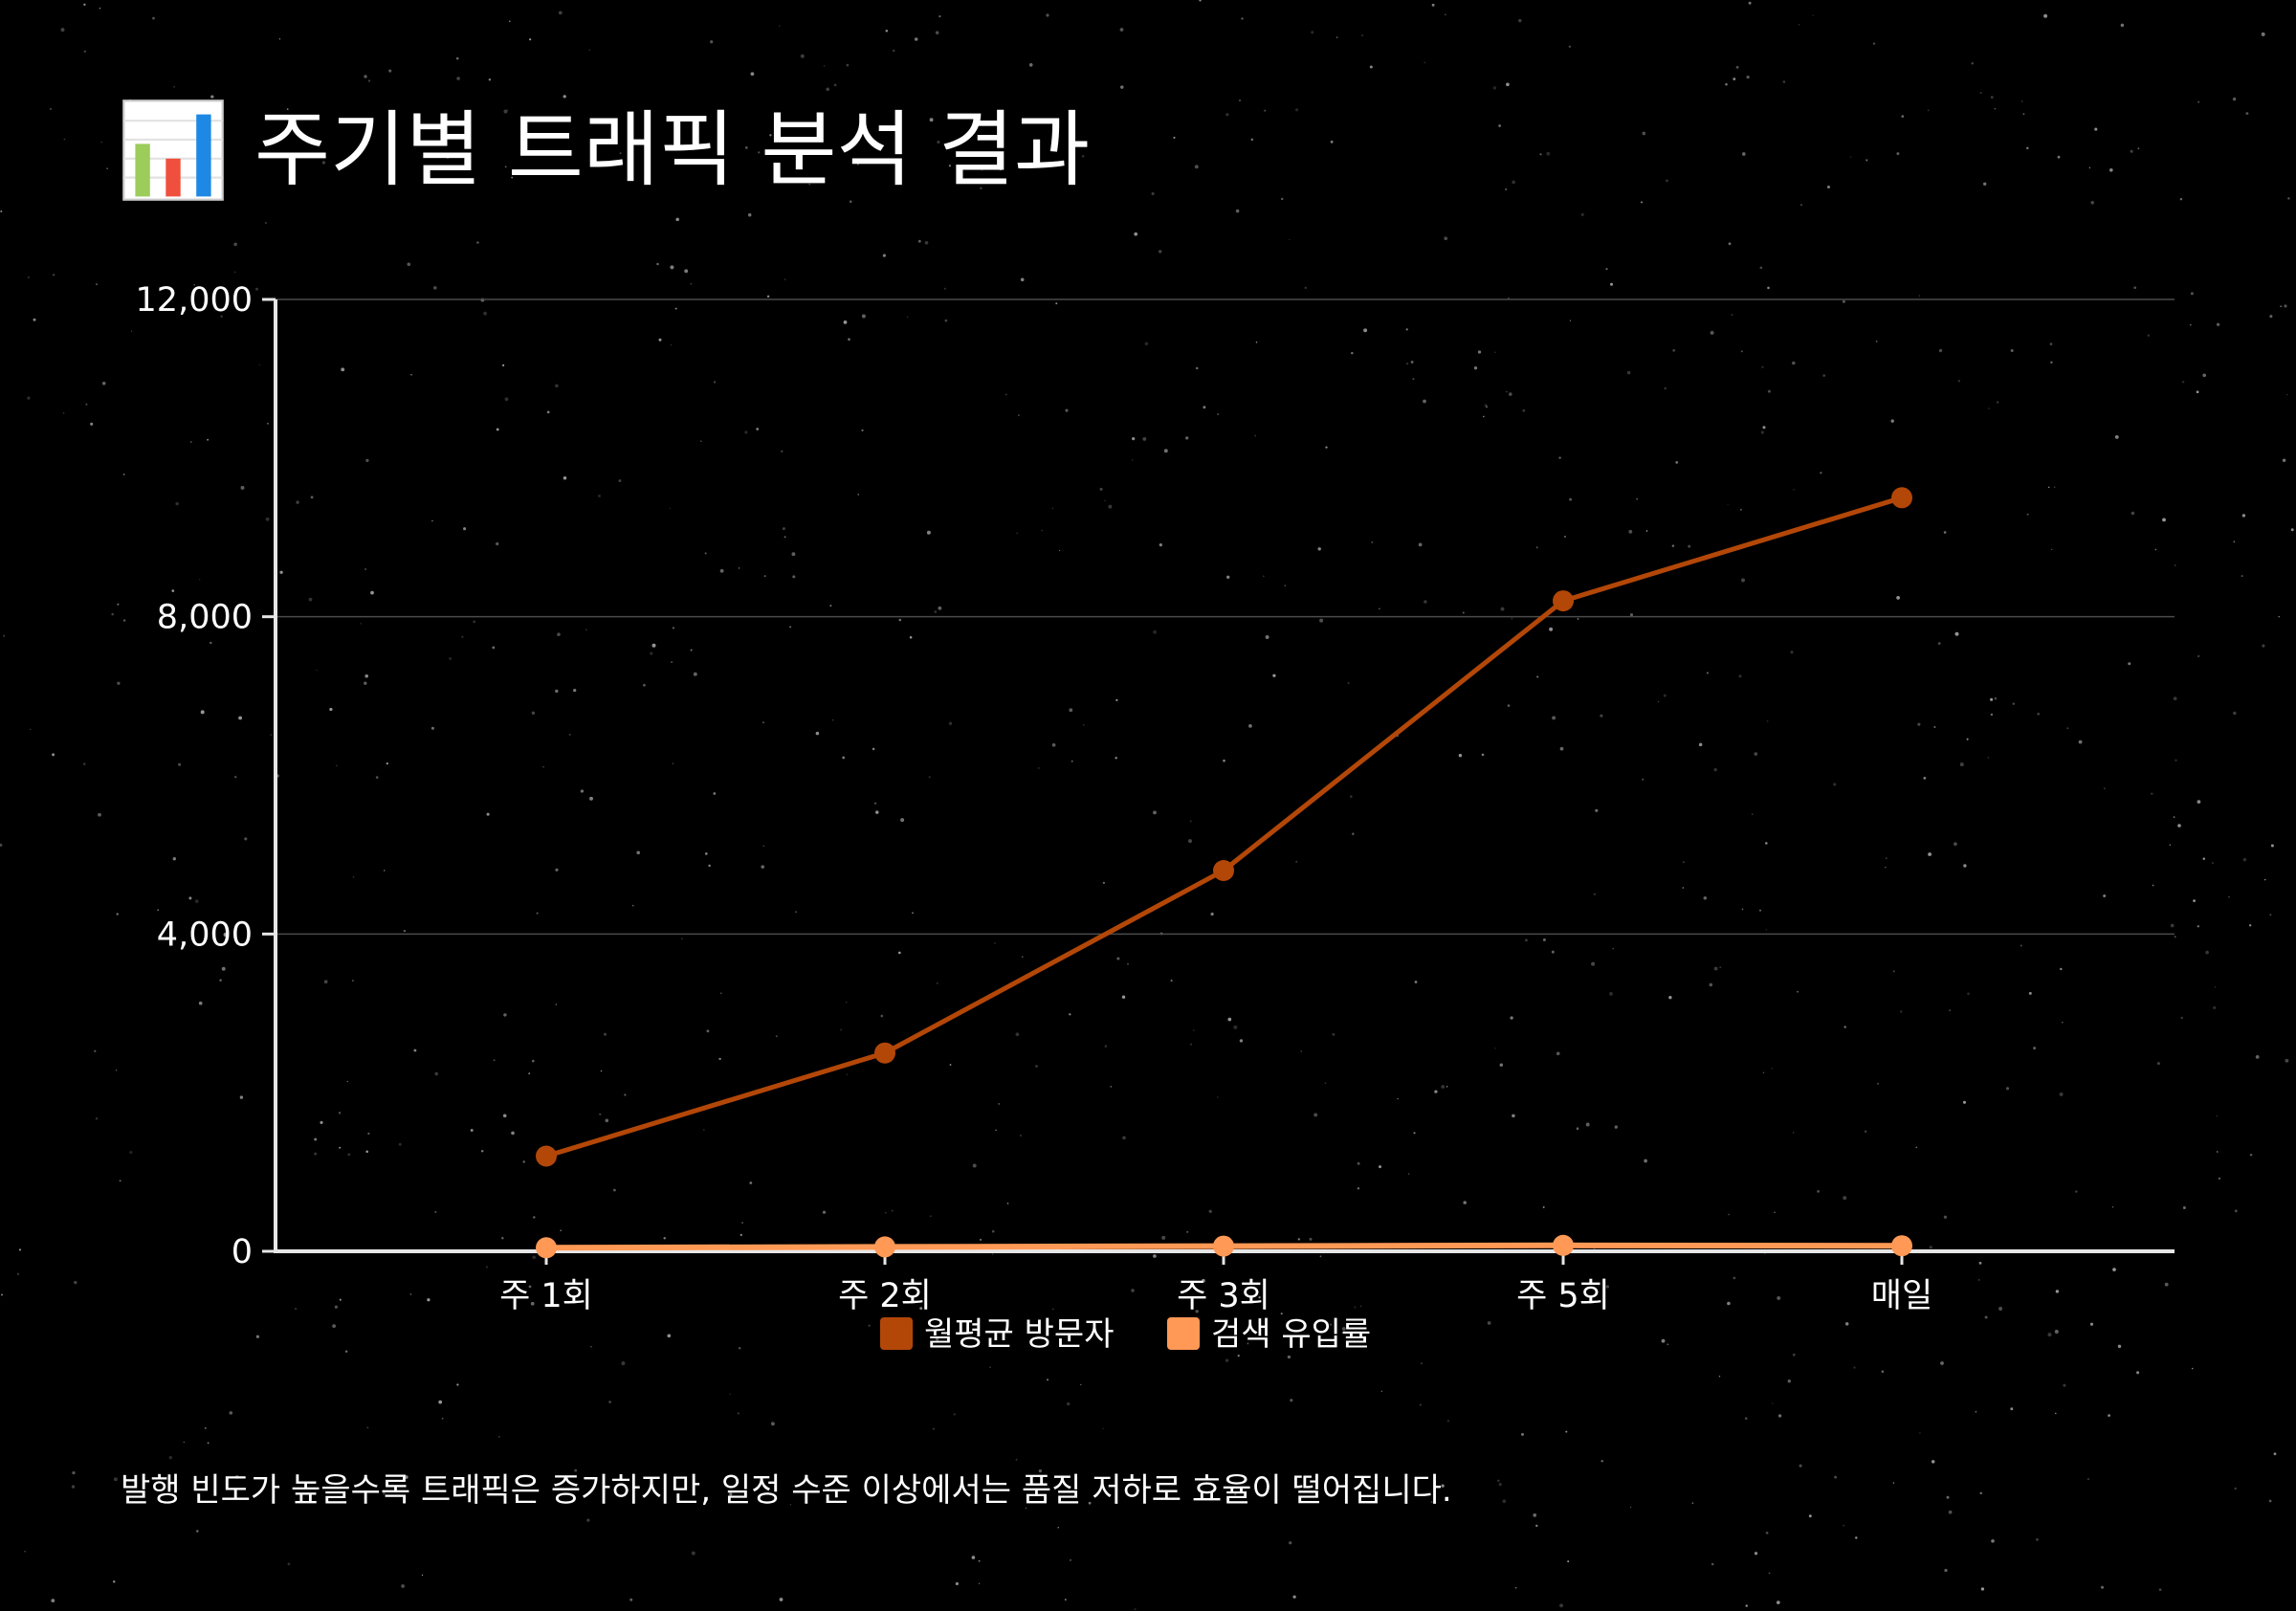 The width and height of the screenshot is (2296, 1611). Describe the element at coordinates (1563, 601) in the screenshot. I see `visitors-point` at that location.